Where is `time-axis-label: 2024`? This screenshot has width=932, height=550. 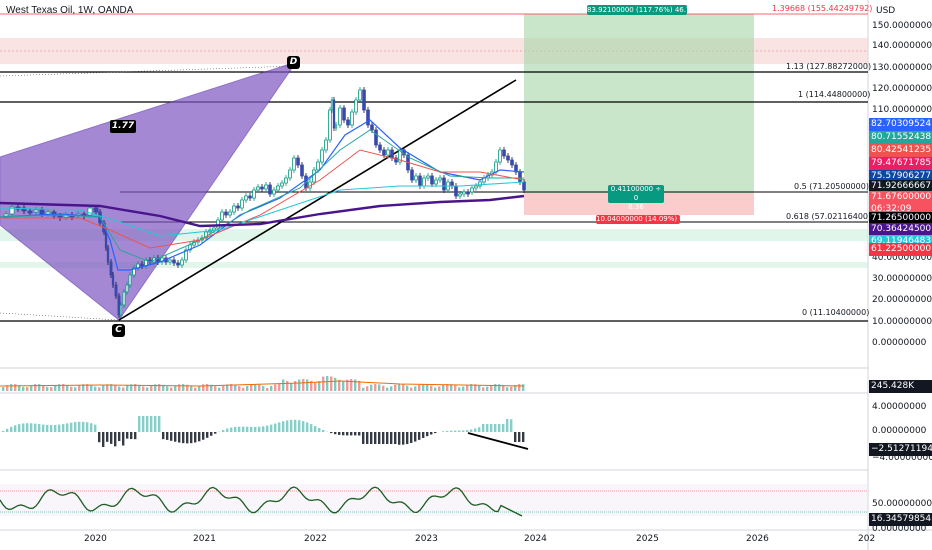 time-axis-label: 2024 is located at coordinates (535, 539).